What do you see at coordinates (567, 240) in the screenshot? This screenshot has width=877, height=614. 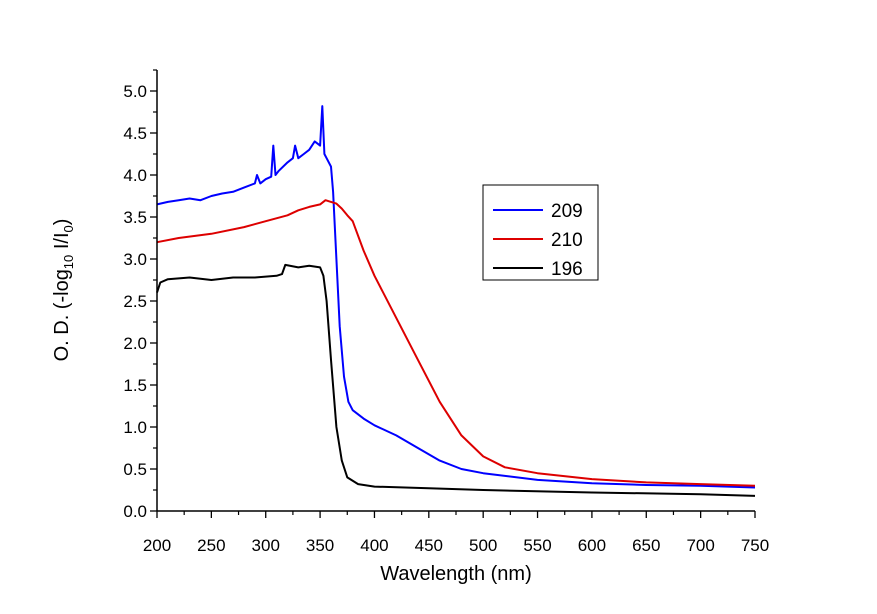 I see `legend-label-210: 210` at bounding box center [567, 240].